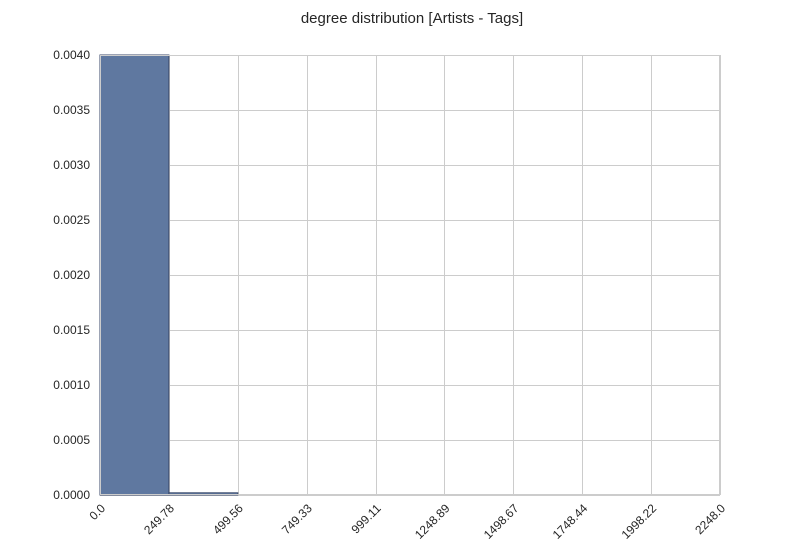  I want to click on histogram-bar, so click(134, 275).